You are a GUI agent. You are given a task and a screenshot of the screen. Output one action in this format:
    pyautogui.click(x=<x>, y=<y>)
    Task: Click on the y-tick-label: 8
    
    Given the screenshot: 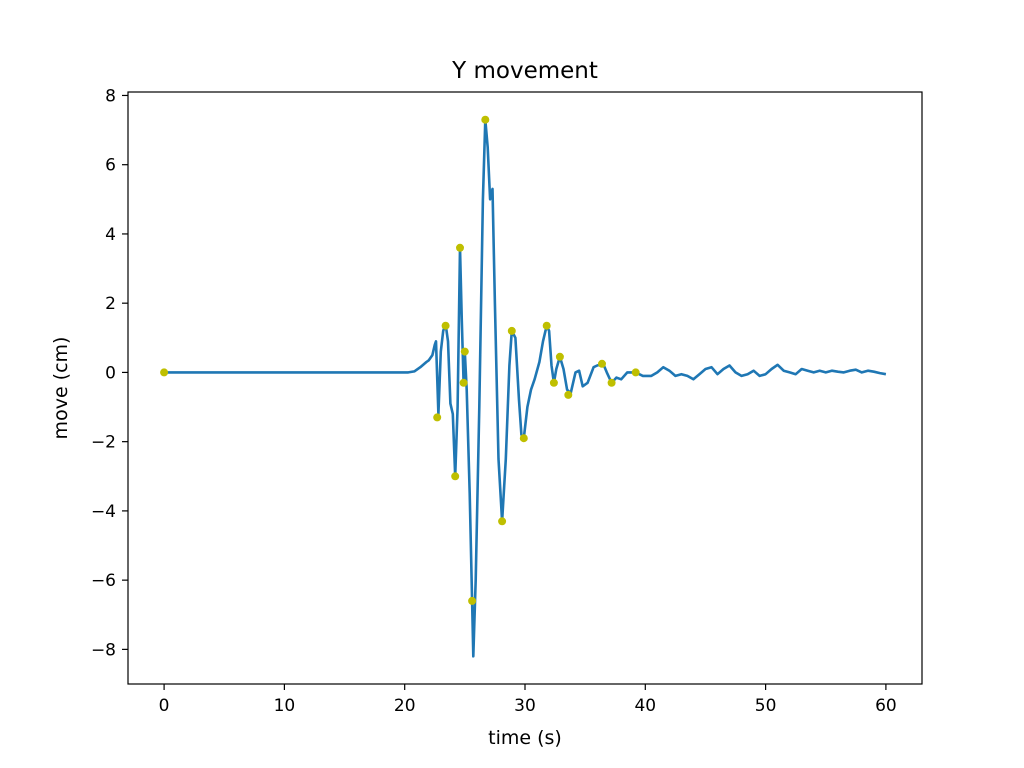 What is the action you would take?
    pyautogui.click(x=110, y=96)
    